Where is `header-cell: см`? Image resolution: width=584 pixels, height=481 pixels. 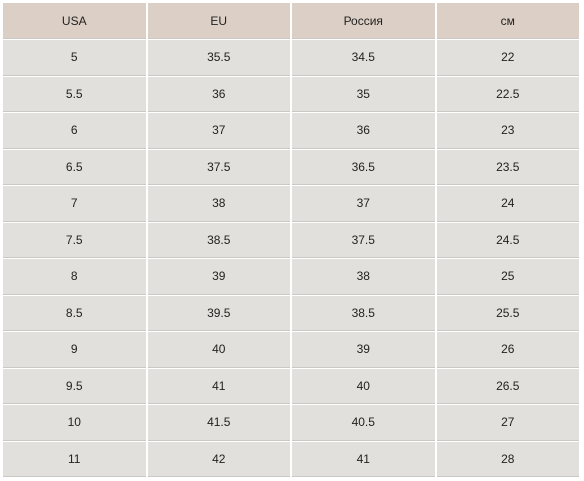
header-cell: см is located at coordinates (507, 20).